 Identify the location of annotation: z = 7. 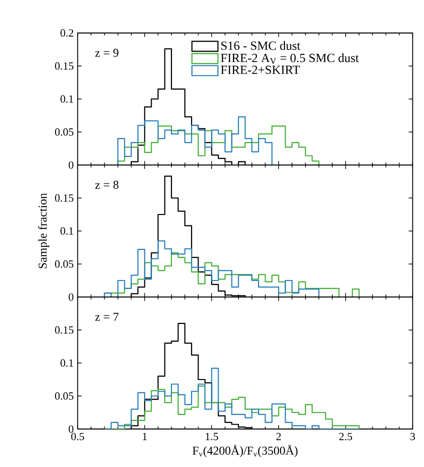
(107, 316).